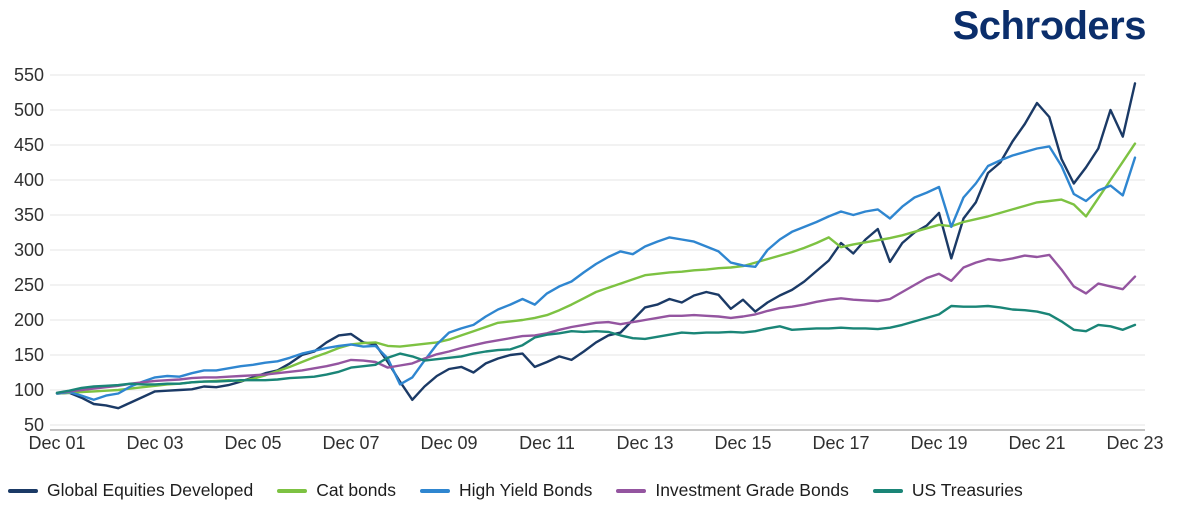 The image size is (1180, 512). I want to click on y-tick-label: 550, so click(29, 75).